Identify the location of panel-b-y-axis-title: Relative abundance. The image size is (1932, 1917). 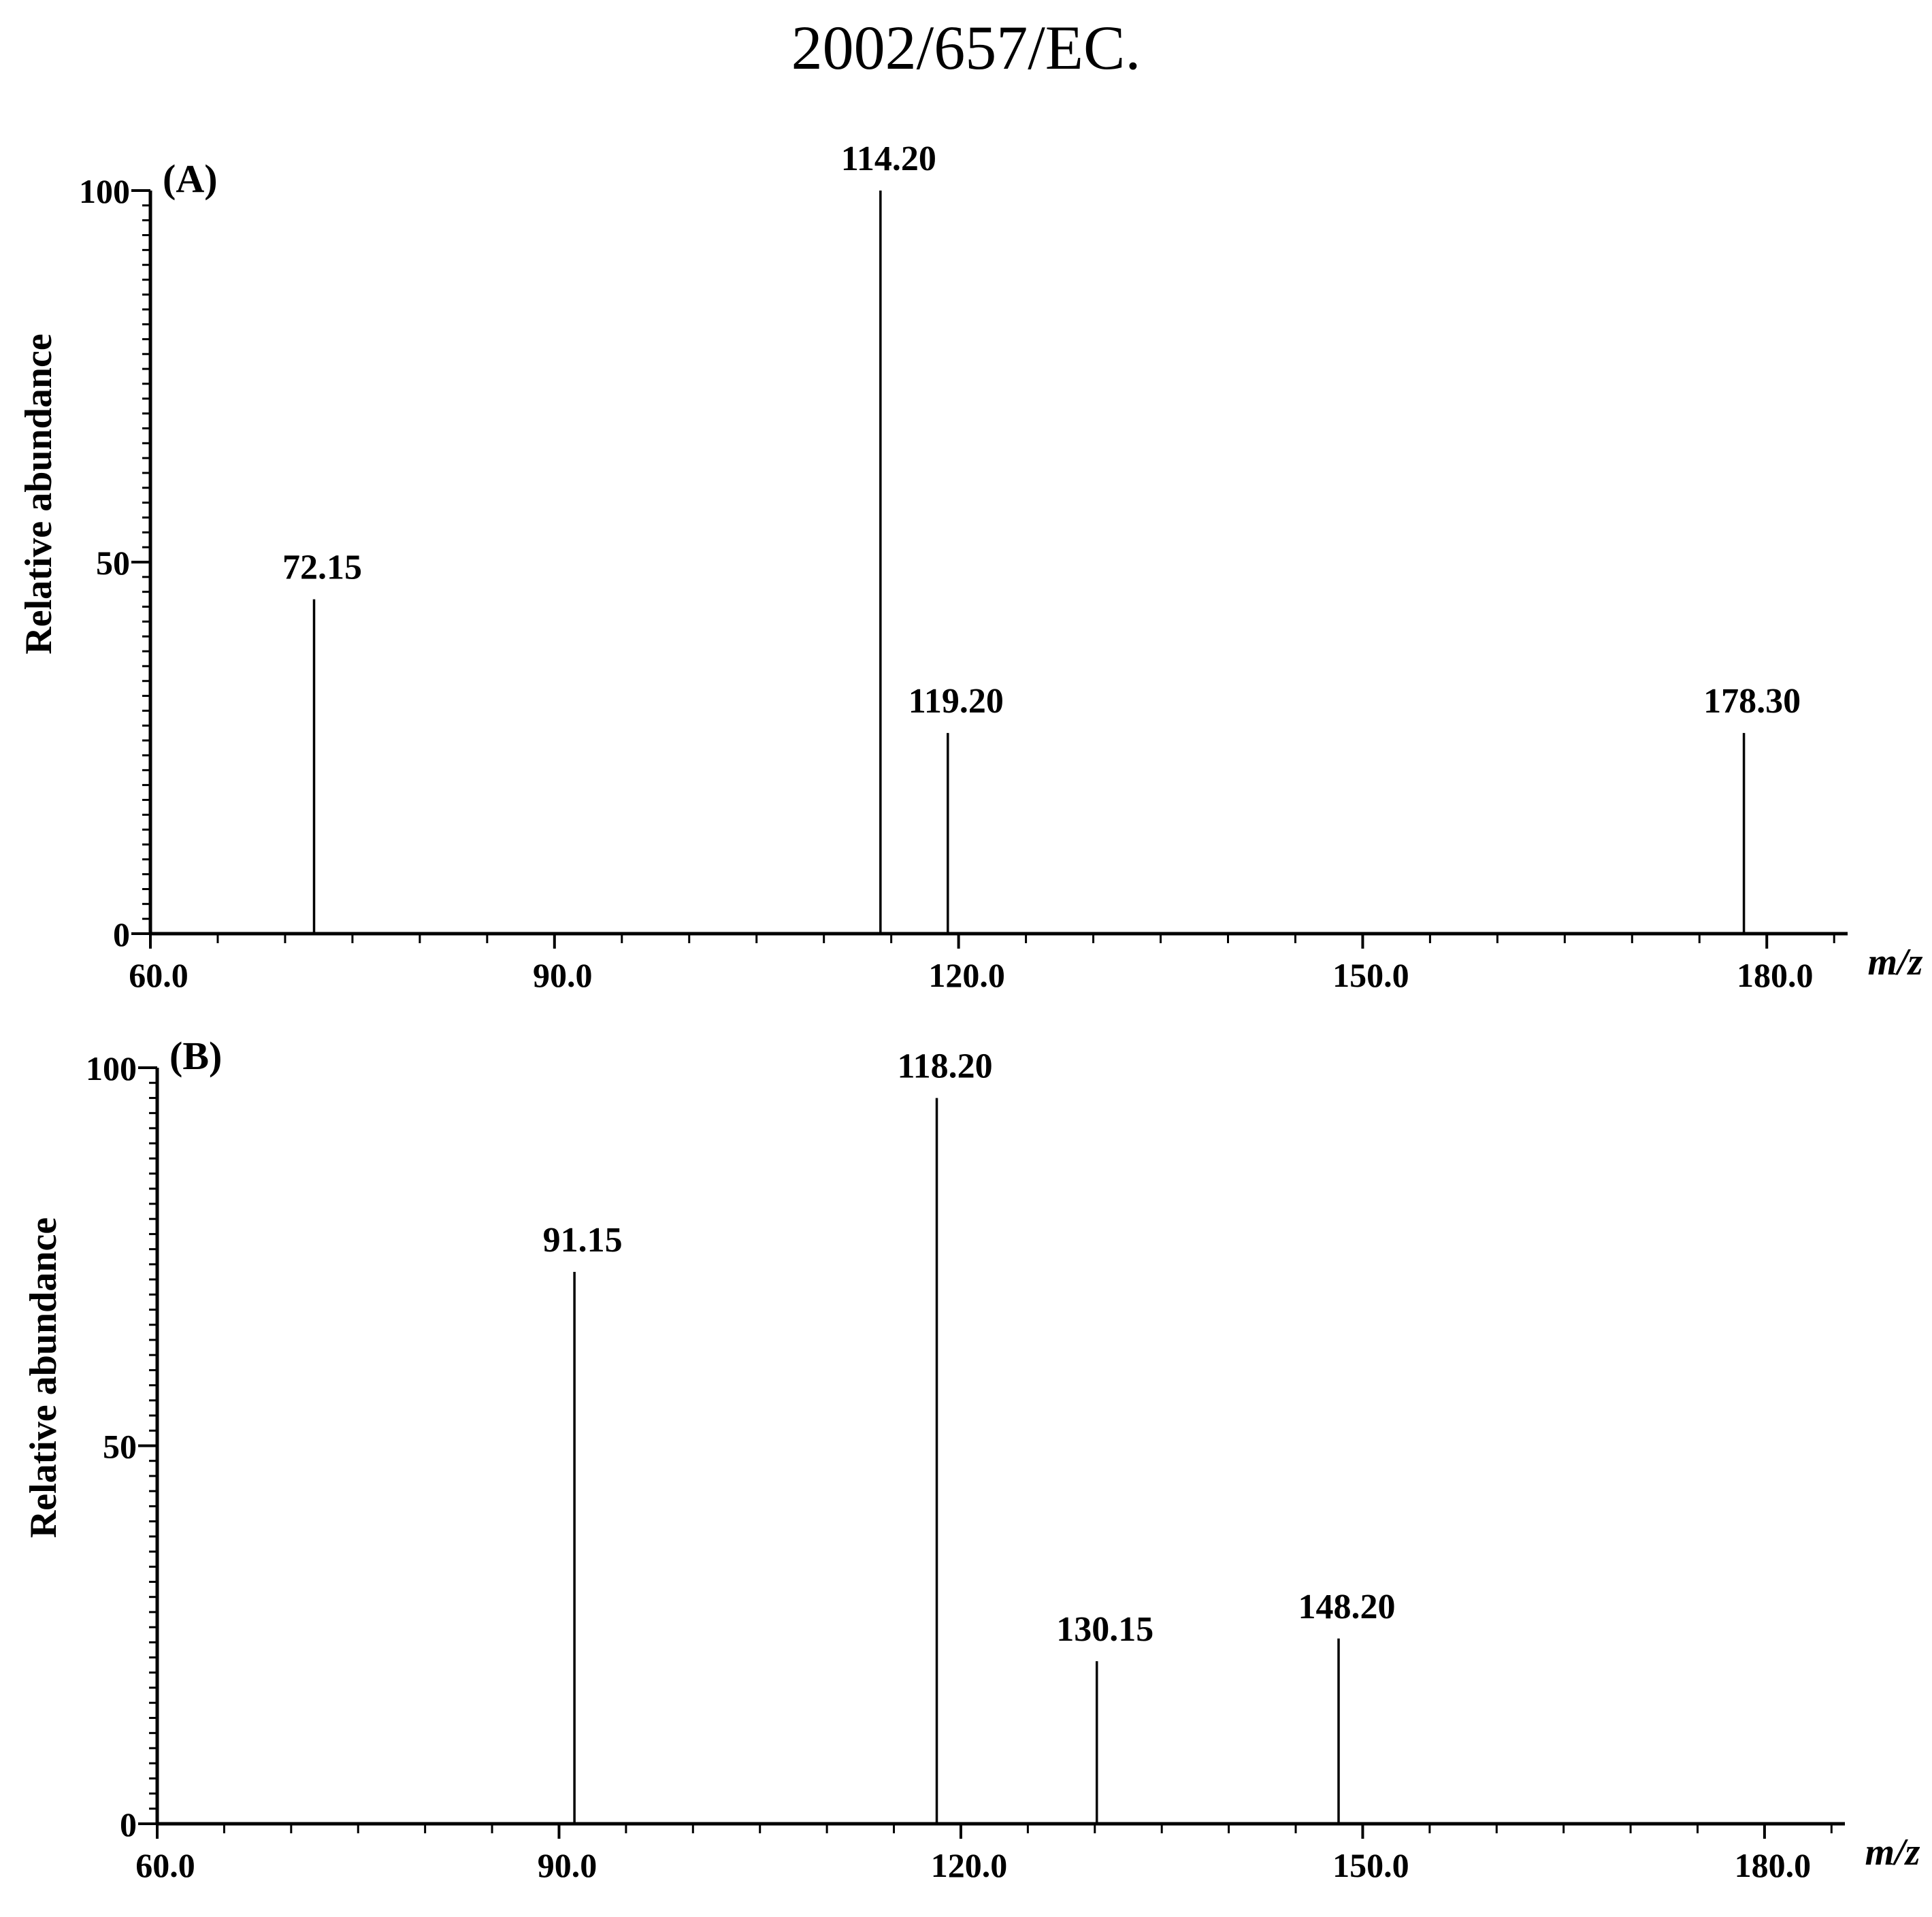
(43, 1377).